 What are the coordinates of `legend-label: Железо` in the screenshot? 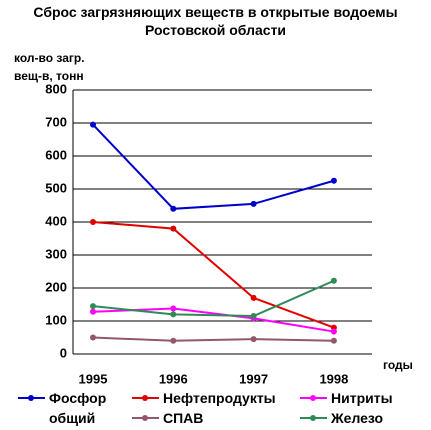 It's located at (357, 418).